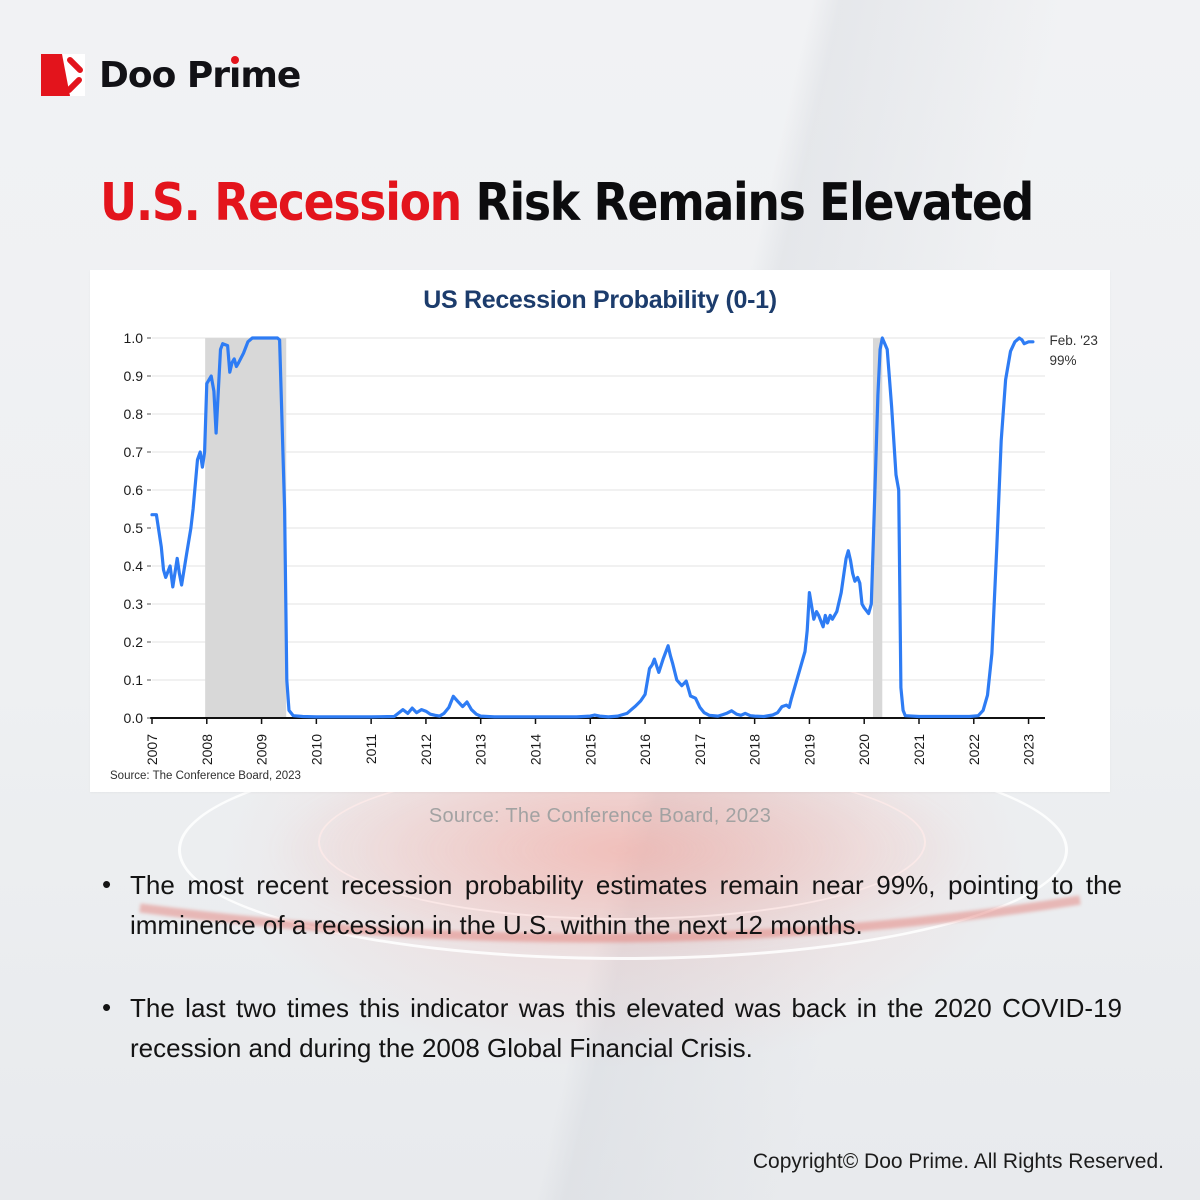  I want to click on svg-text: 2014, so click(535, 749).